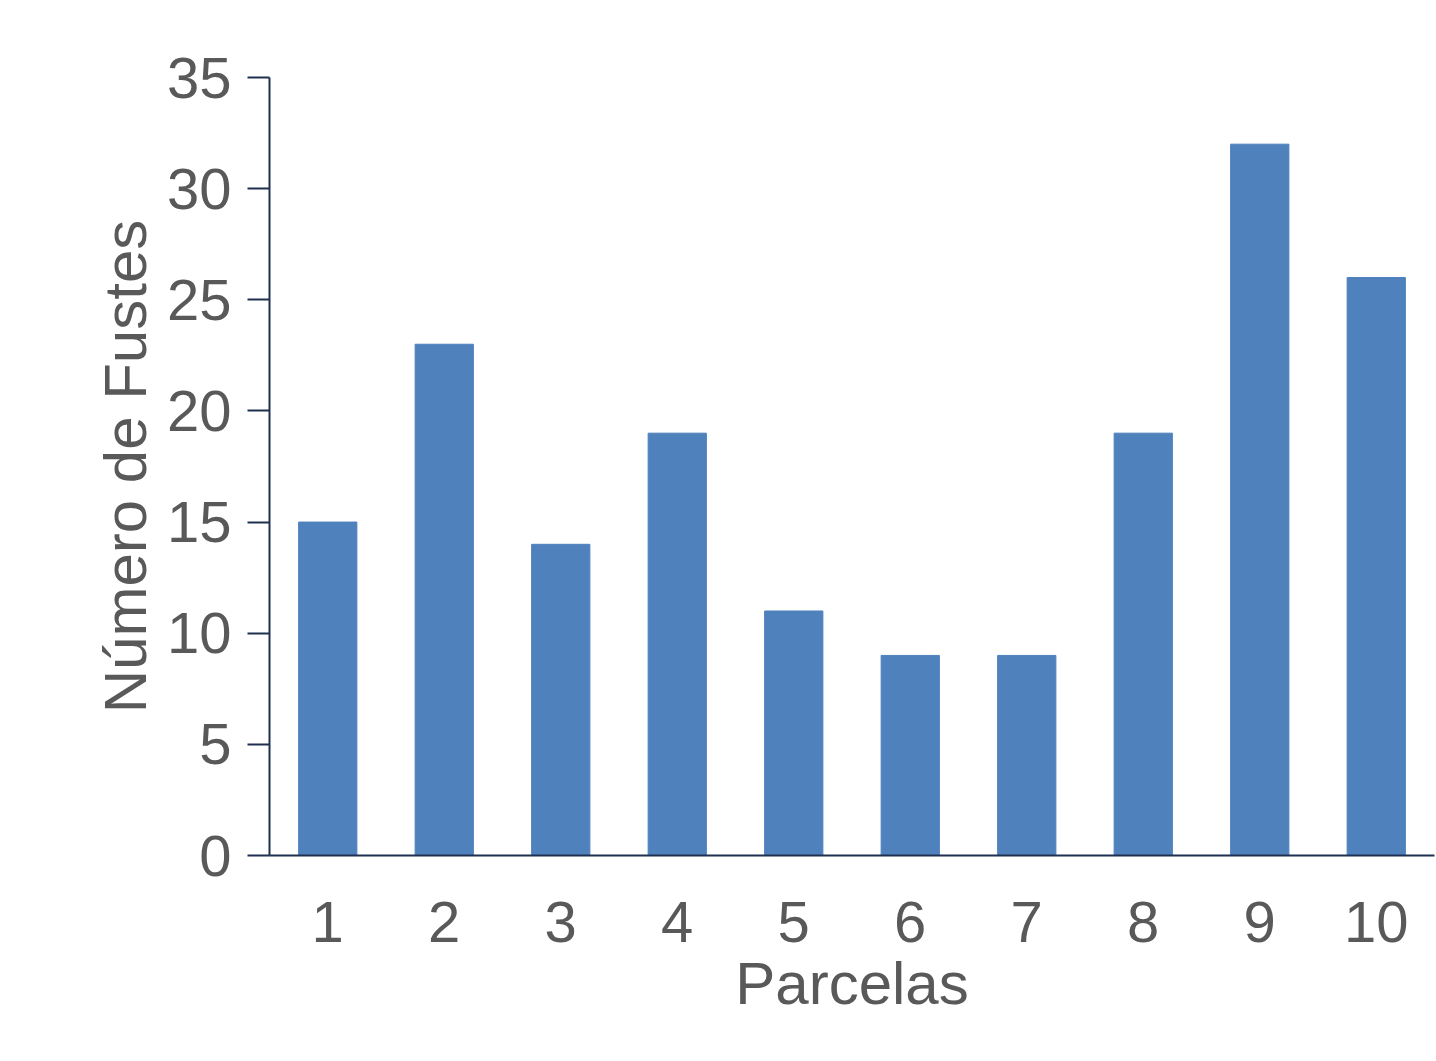 The height and width of the screenshot is (1061, 1436). I want to click on y-axis-title: Número de Fustes, so click(125, 466).